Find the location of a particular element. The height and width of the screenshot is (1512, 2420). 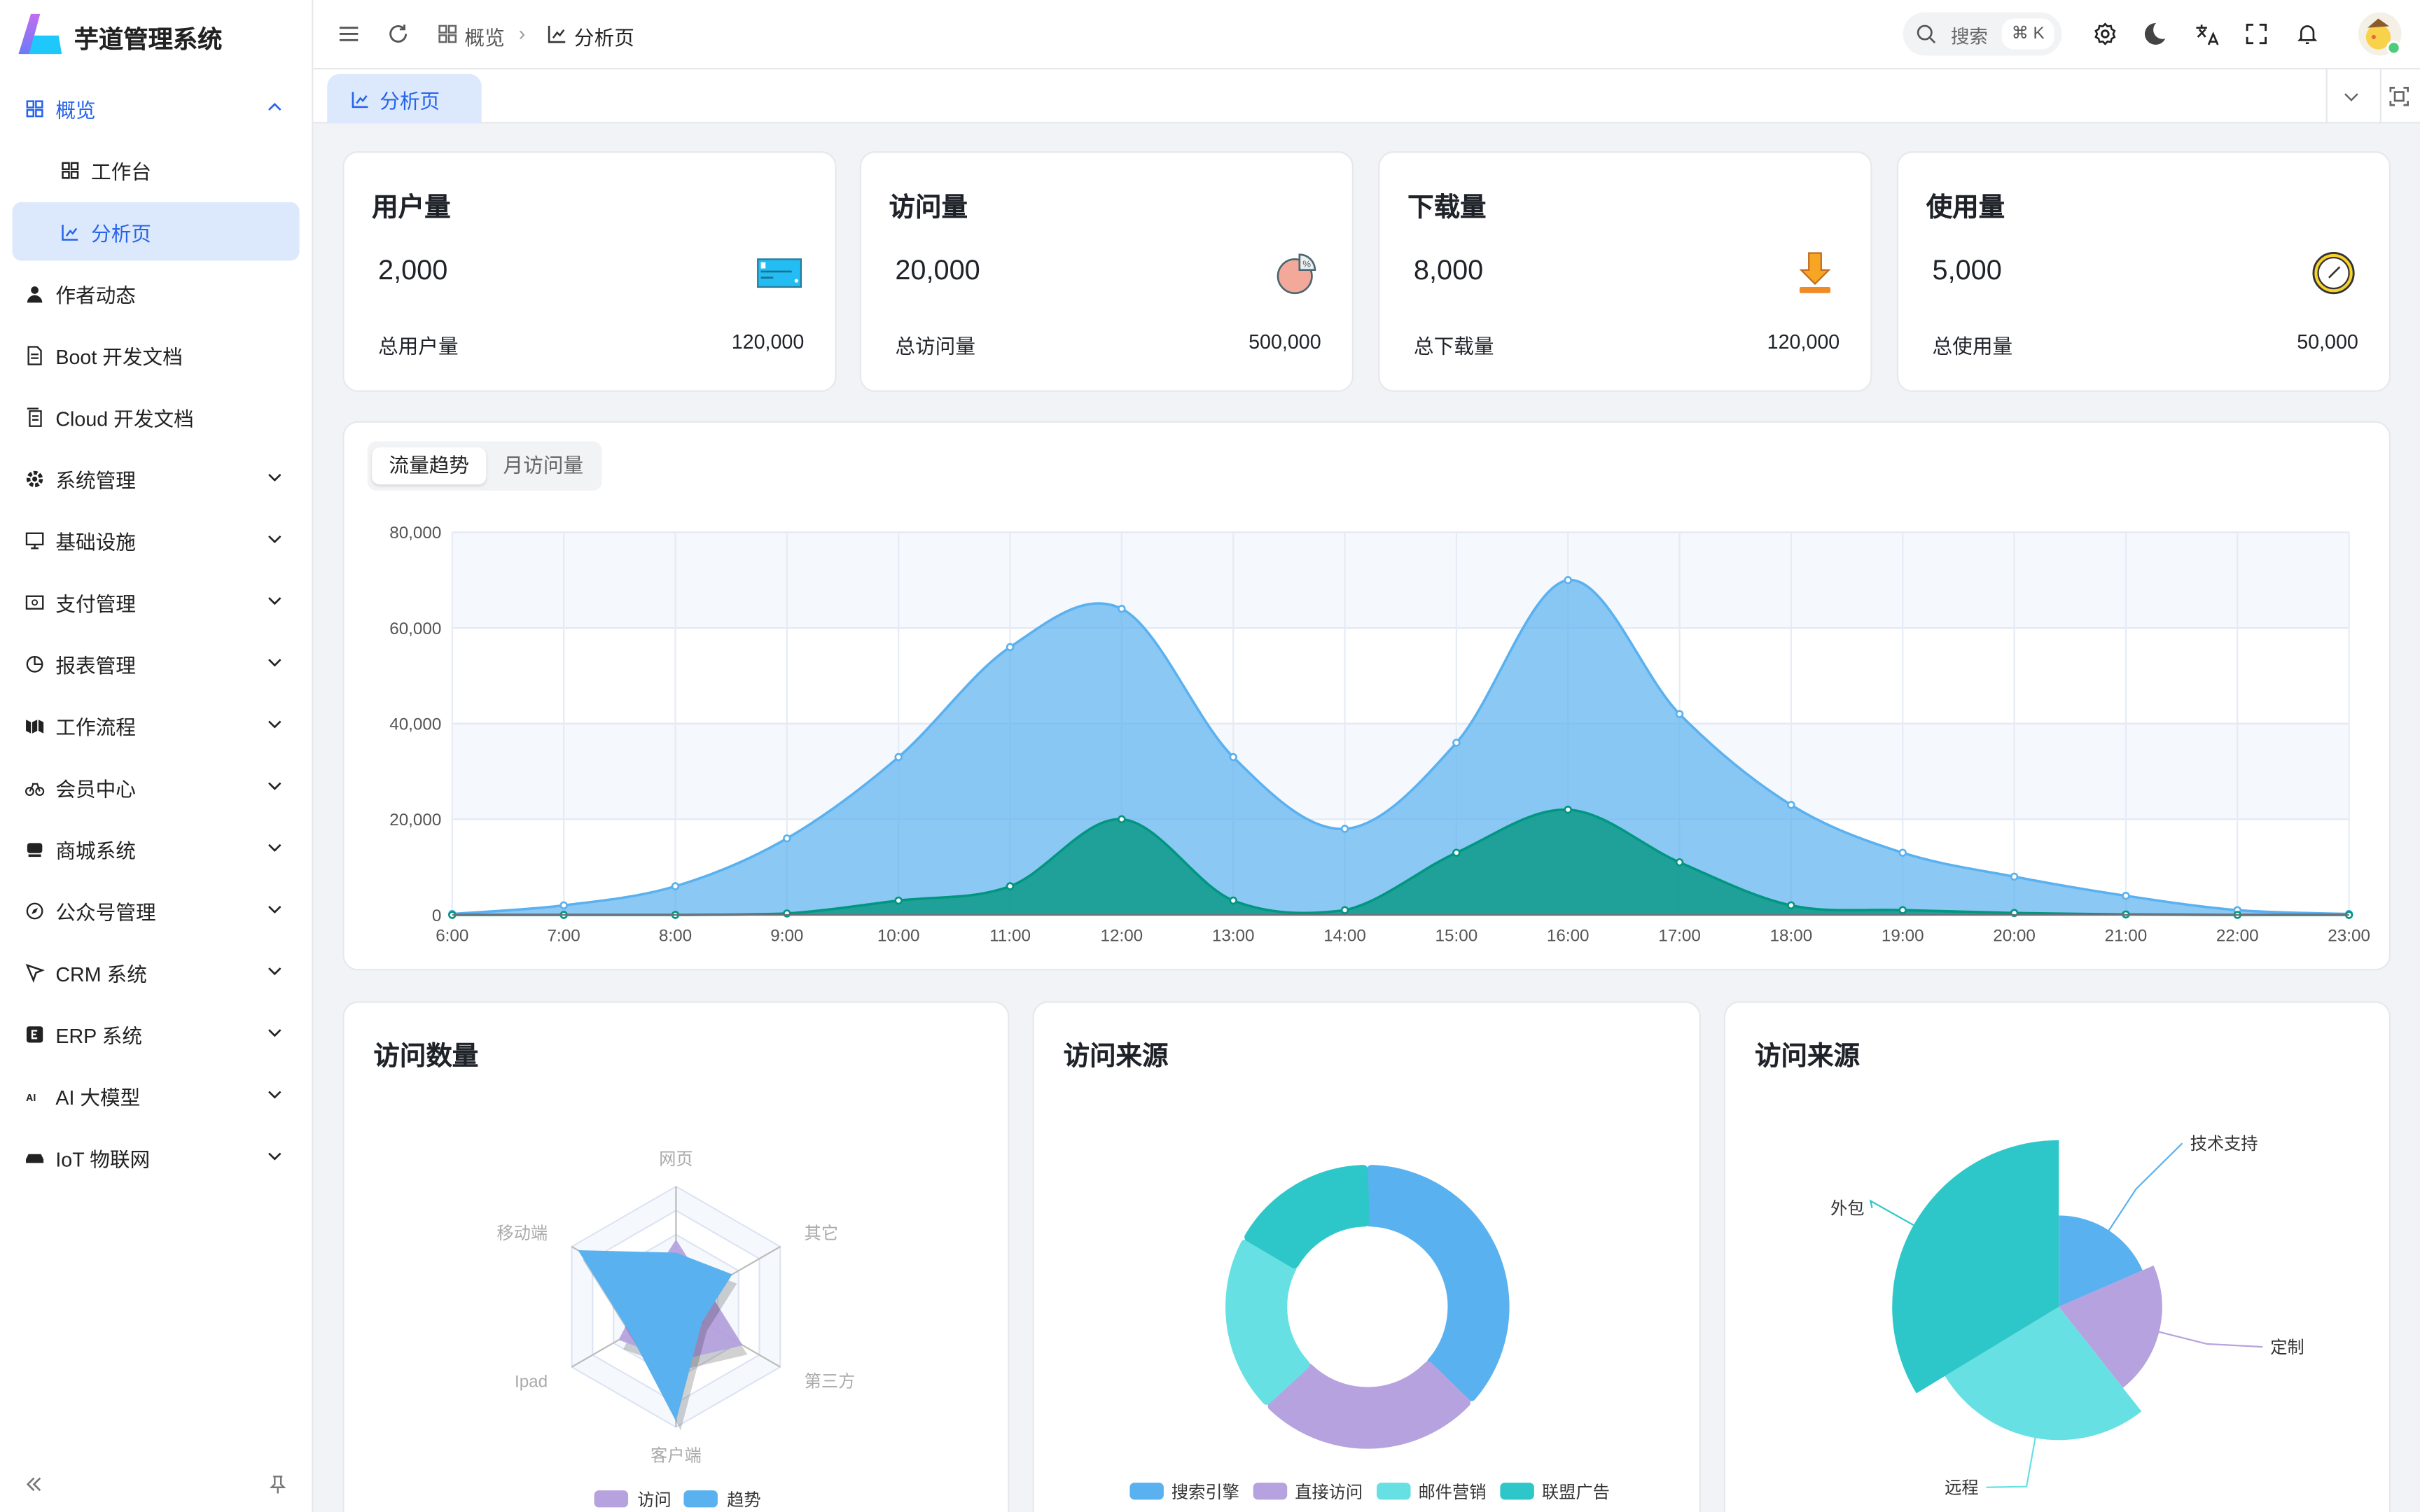

sidebar-item: 商城系统 is located at coordinates (156, 848).